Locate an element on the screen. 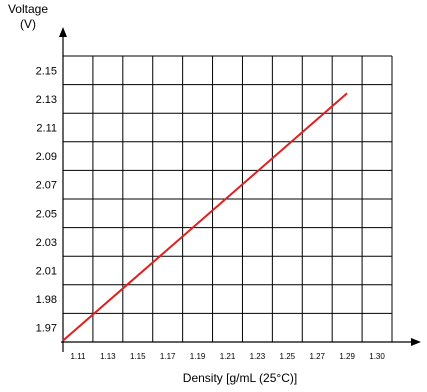  x-tick-label: 1.21 is located at coordinates (228, 356).